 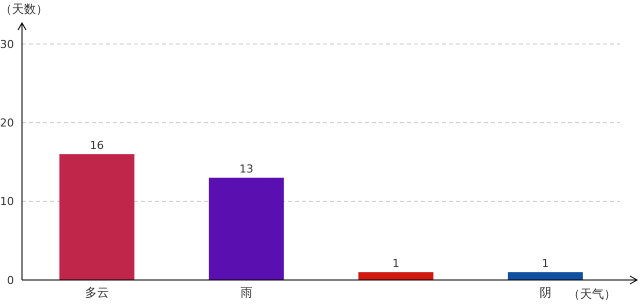 I want to click on data-label: 16, so click(x=97, y=145).